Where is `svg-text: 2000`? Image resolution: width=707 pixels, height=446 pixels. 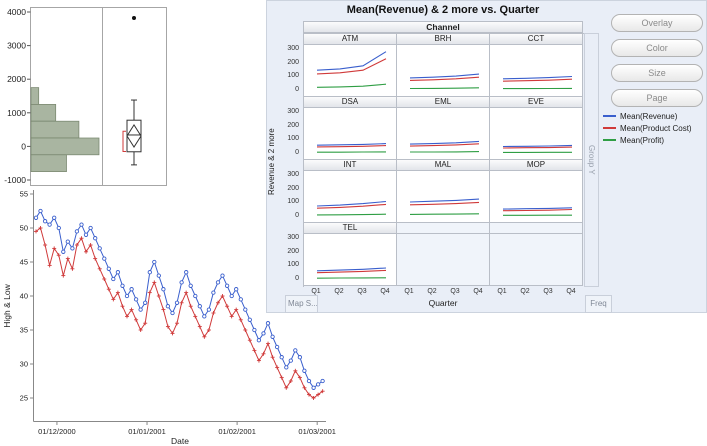
svg-text: 2000 is located at coordinates (16, 79).